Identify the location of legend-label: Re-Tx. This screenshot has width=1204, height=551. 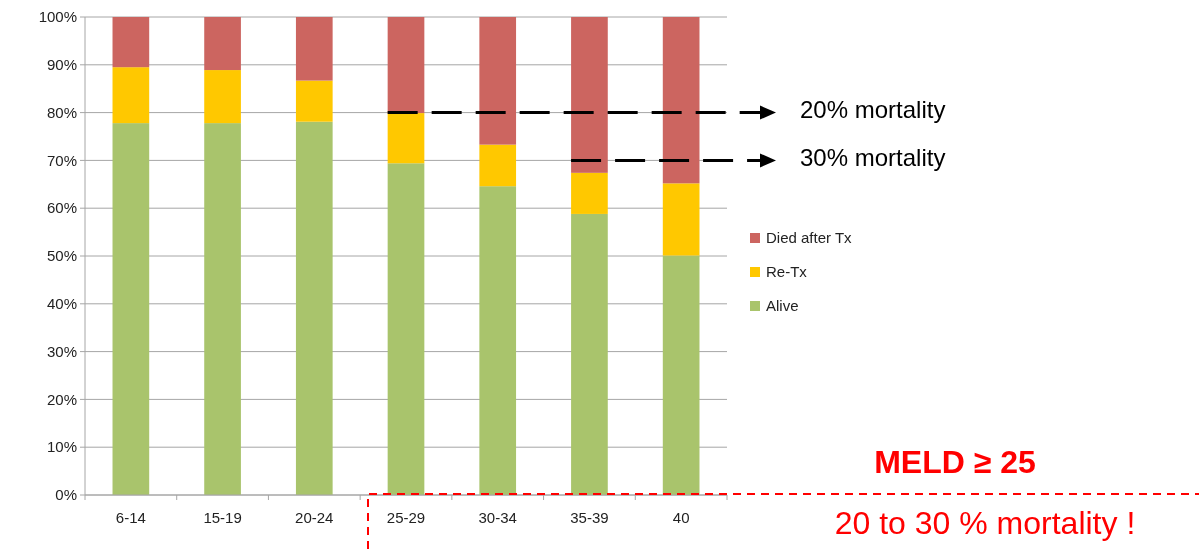
(787, 272).